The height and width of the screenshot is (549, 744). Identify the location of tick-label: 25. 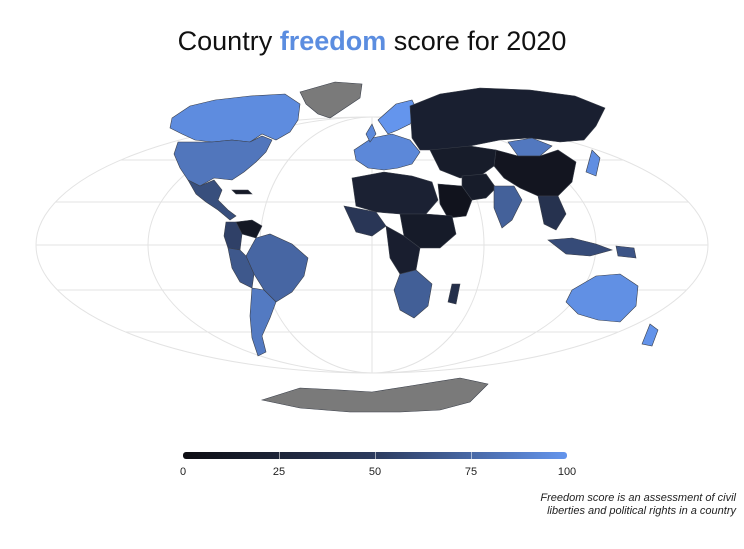
(279, 472).